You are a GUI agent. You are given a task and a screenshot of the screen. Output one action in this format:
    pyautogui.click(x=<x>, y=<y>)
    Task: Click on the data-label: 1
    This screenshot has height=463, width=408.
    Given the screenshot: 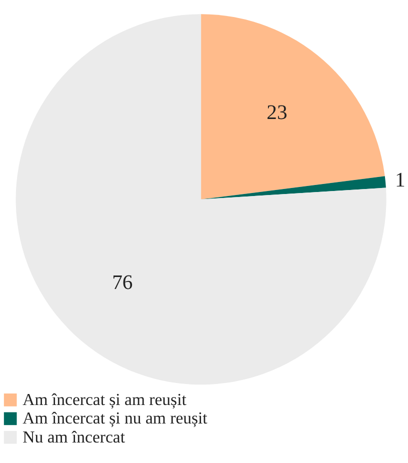 What is the action you would take?
    pyautogui.click(x=400, y=180)
    